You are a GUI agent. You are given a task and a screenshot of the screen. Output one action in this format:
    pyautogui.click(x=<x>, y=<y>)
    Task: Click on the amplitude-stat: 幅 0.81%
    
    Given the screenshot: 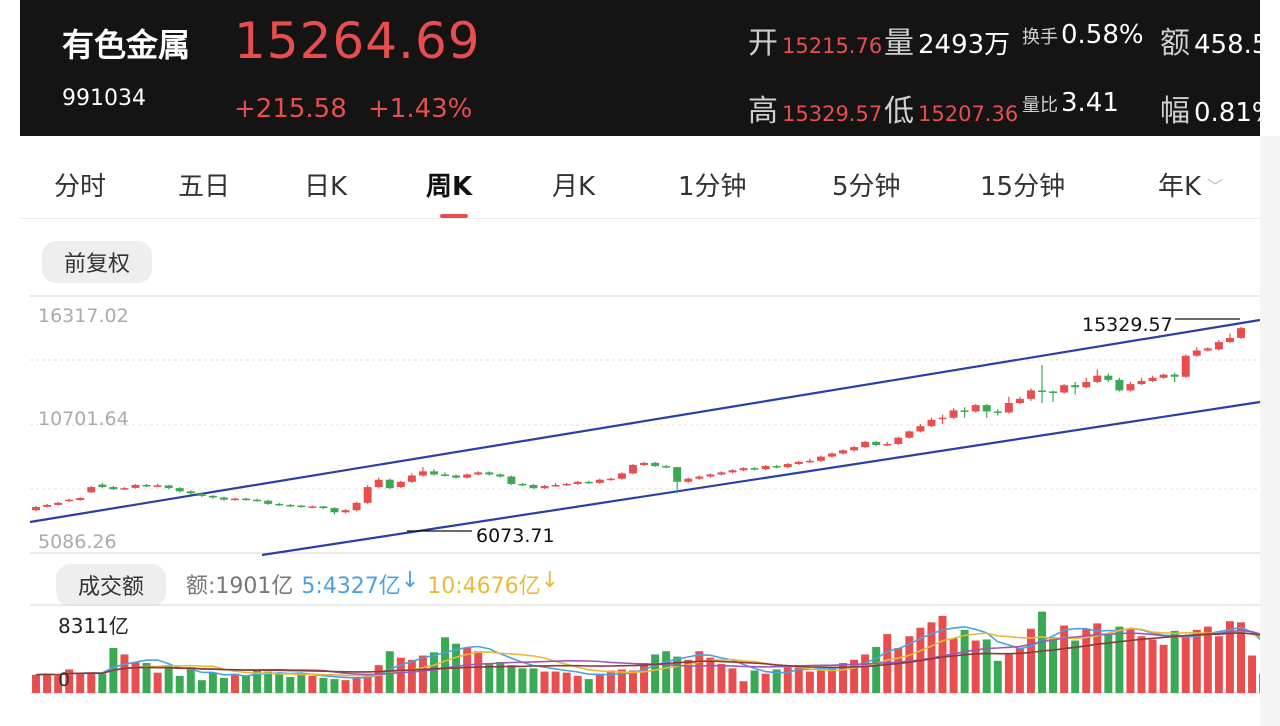 What is the action you would take?
    pyautogui.click(x=1210, y=108)
    